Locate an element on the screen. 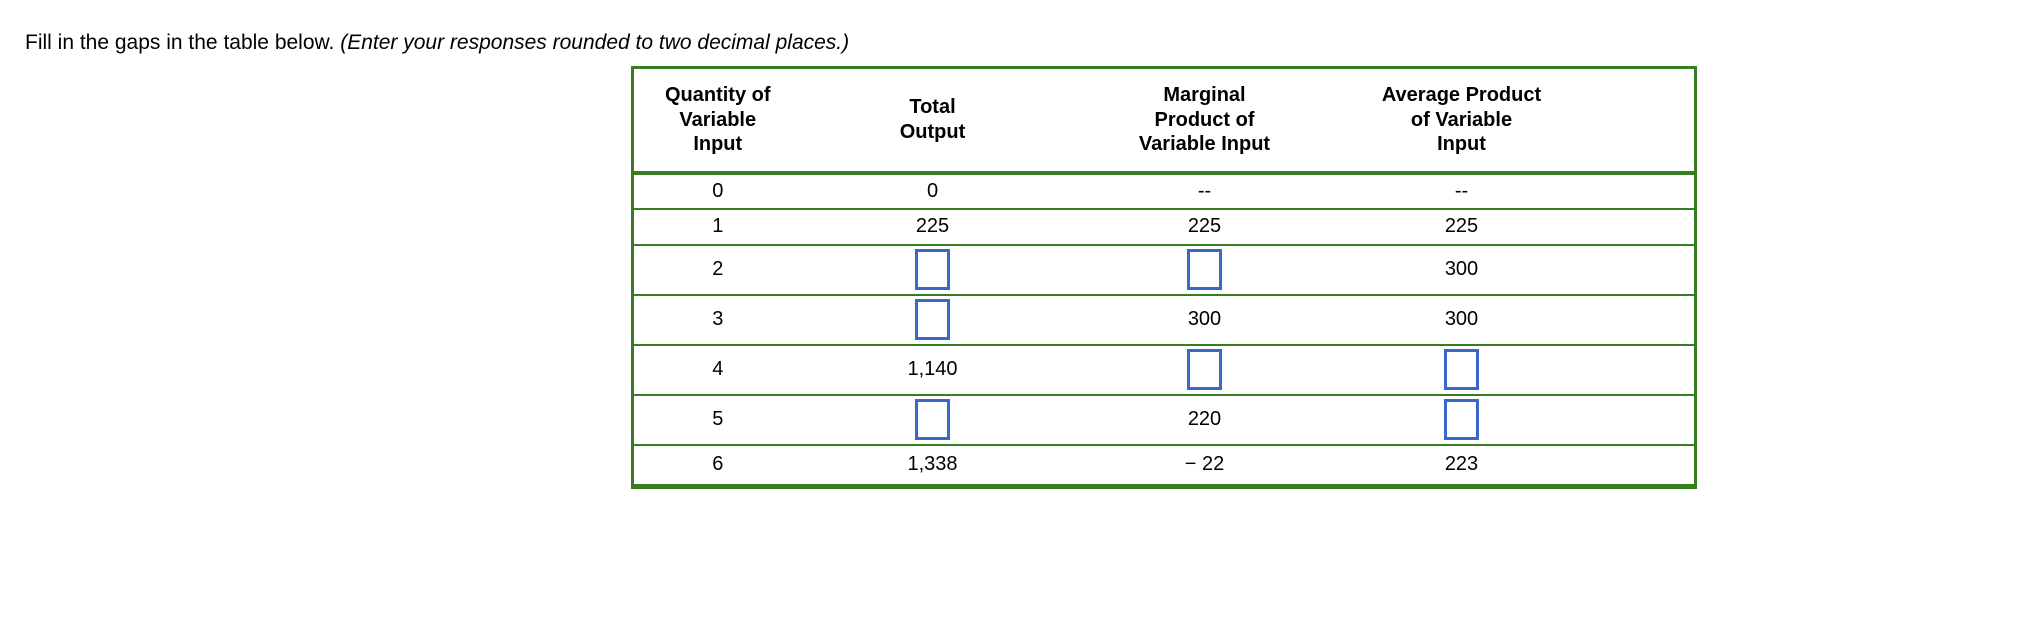  table-row: 3 300 300 is located at coordinates (1164, 319).